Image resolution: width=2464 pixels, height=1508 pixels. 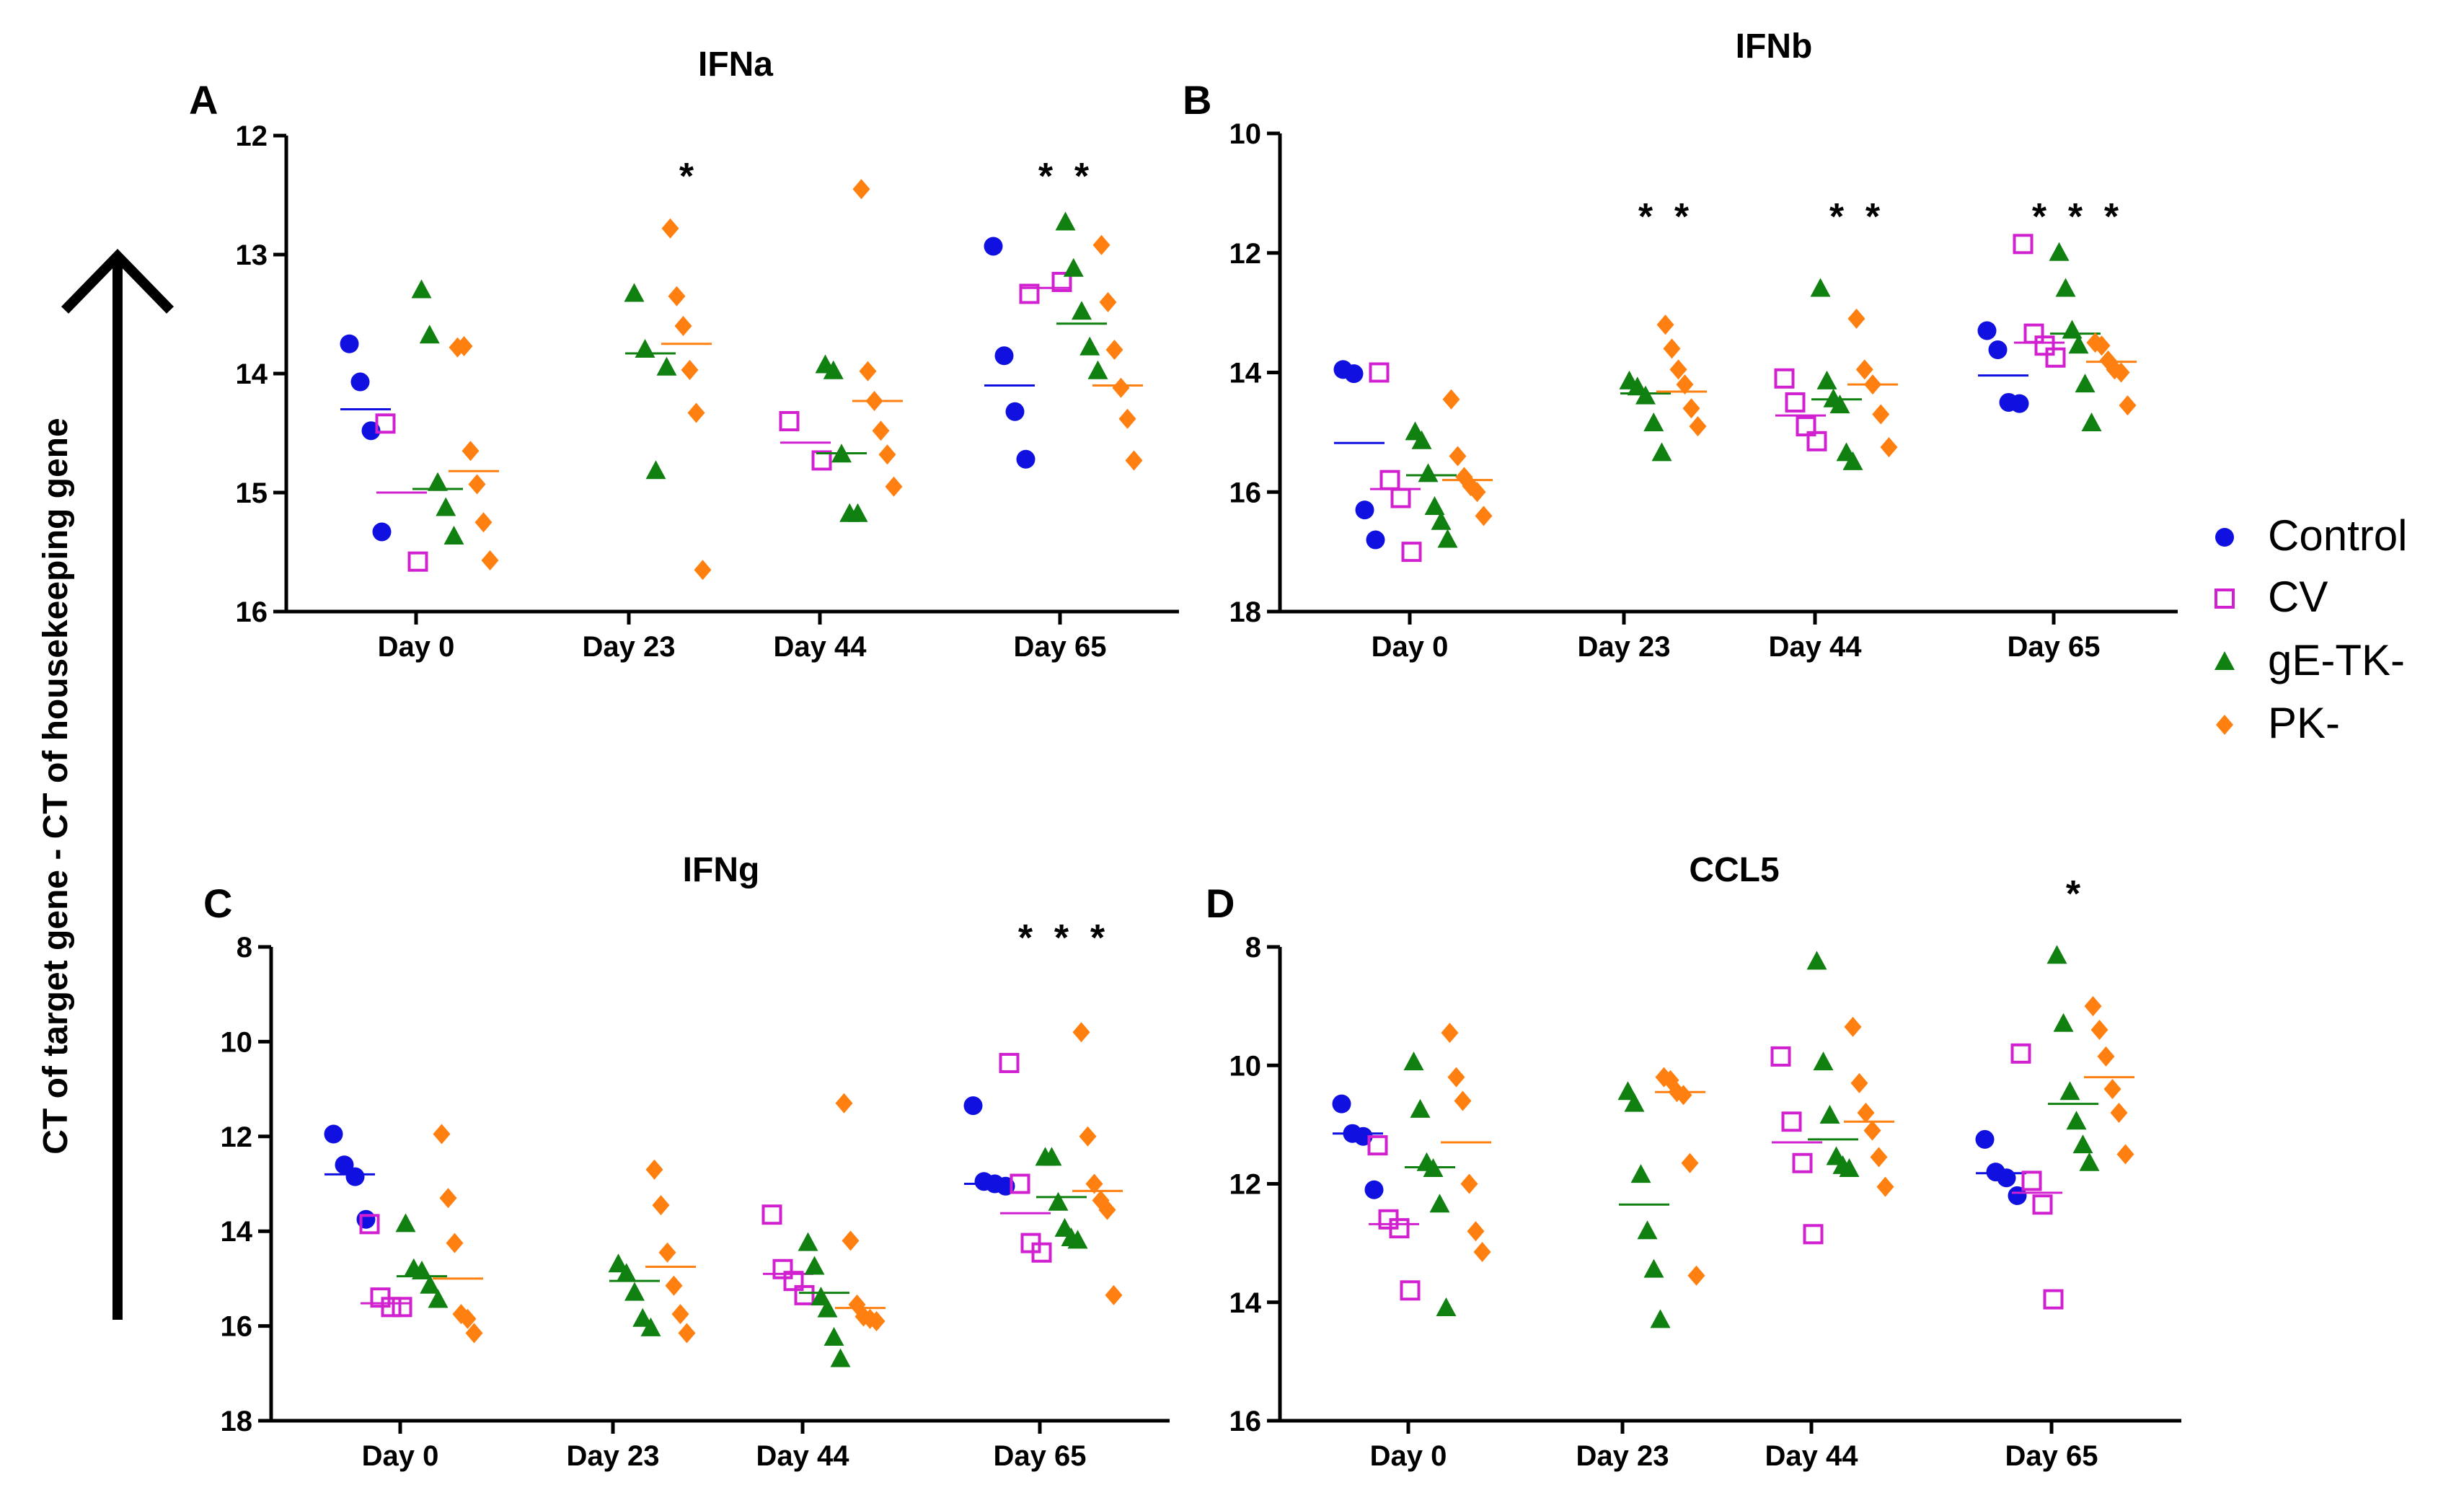 I want to click on legend-label: Control, so click(x=2337, y=535).